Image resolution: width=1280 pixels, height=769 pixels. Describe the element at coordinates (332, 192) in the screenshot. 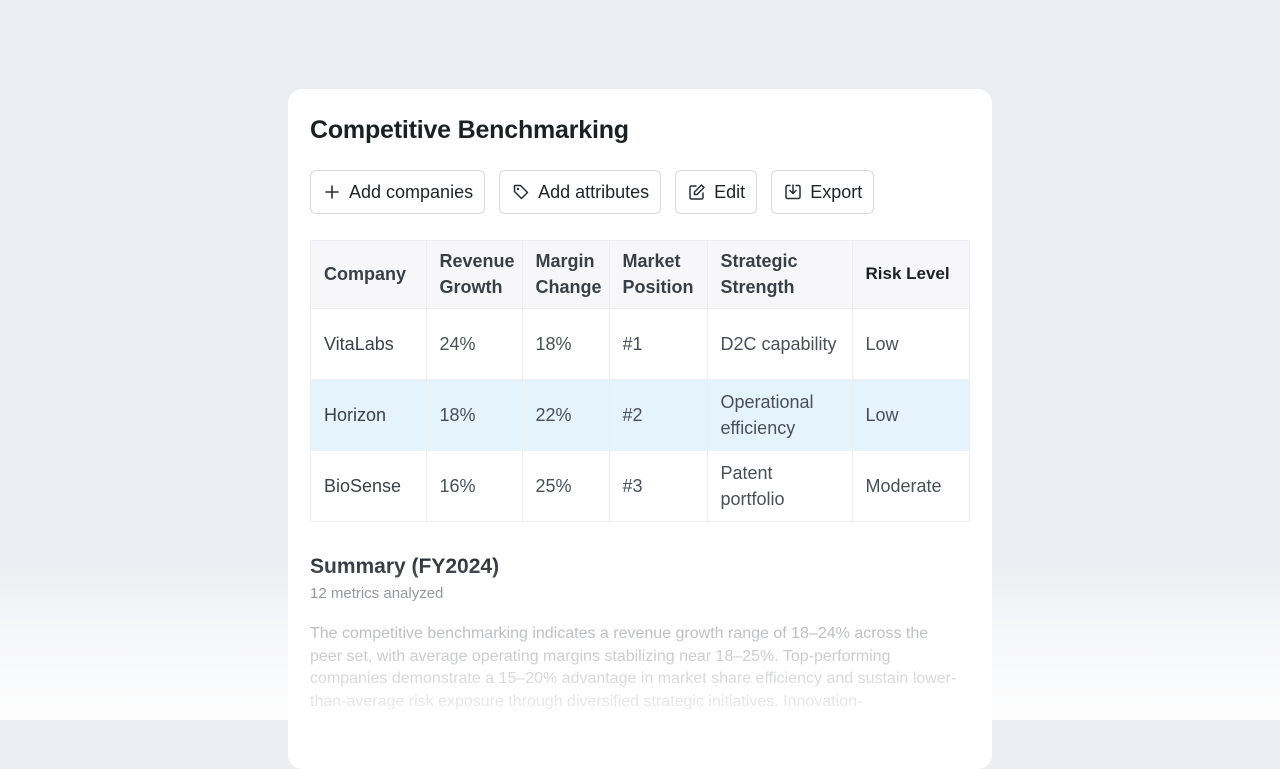

I see `plus-icon` at that location.